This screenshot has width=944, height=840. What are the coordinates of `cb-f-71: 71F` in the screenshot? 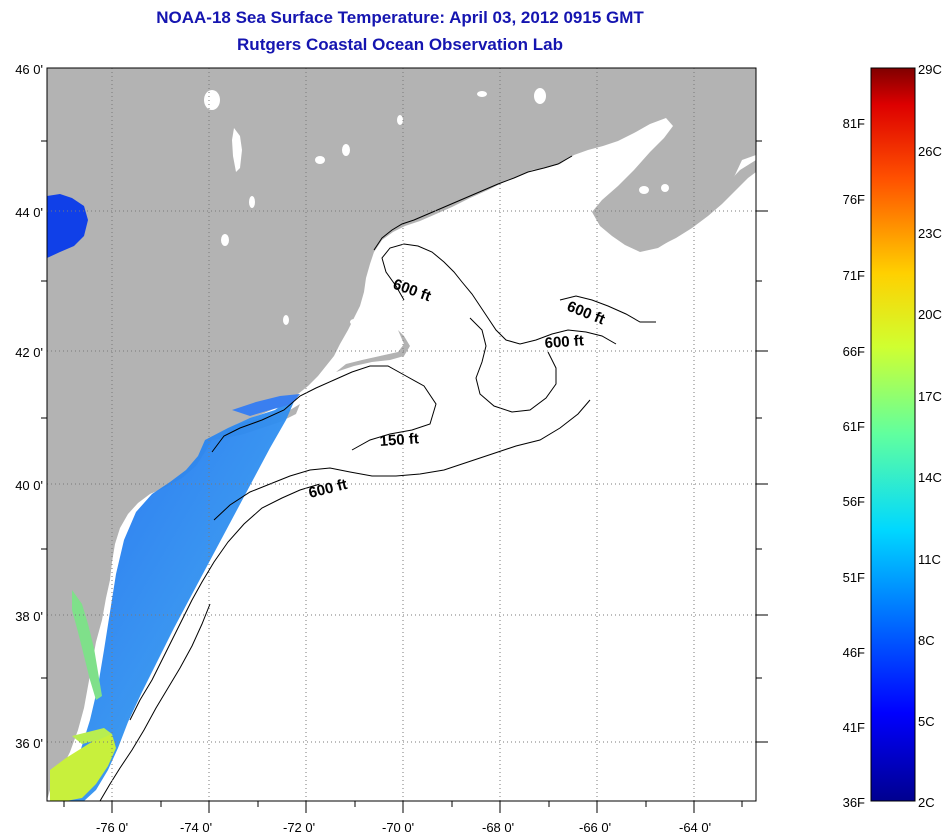 It's located at (854, 275).